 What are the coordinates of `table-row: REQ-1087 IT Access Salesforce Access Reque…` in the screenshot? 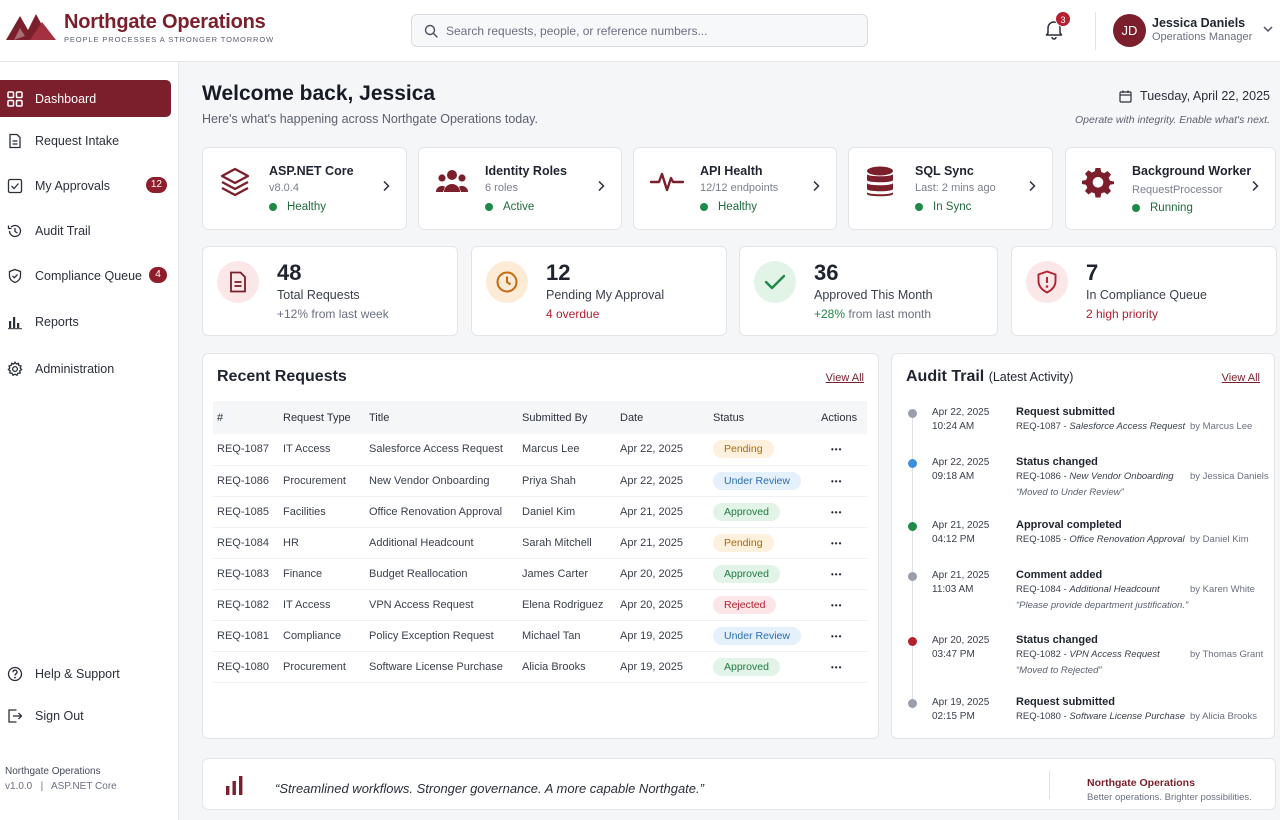 It's located at (540, 450).